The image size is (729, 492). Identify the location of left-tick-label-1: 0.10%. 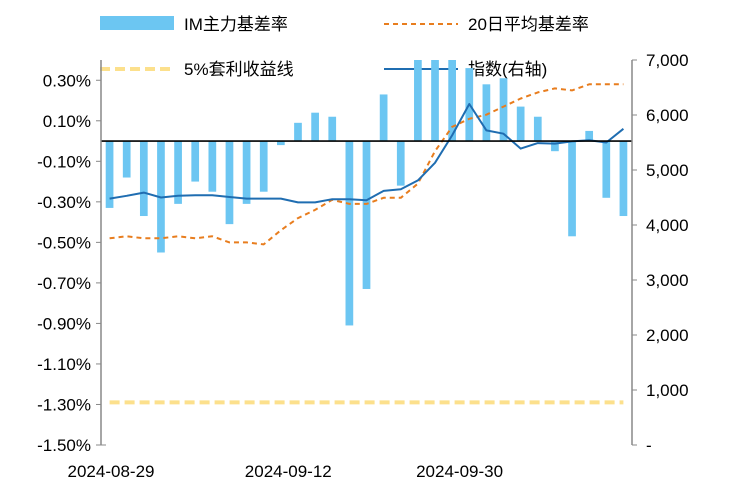
(67, 121).